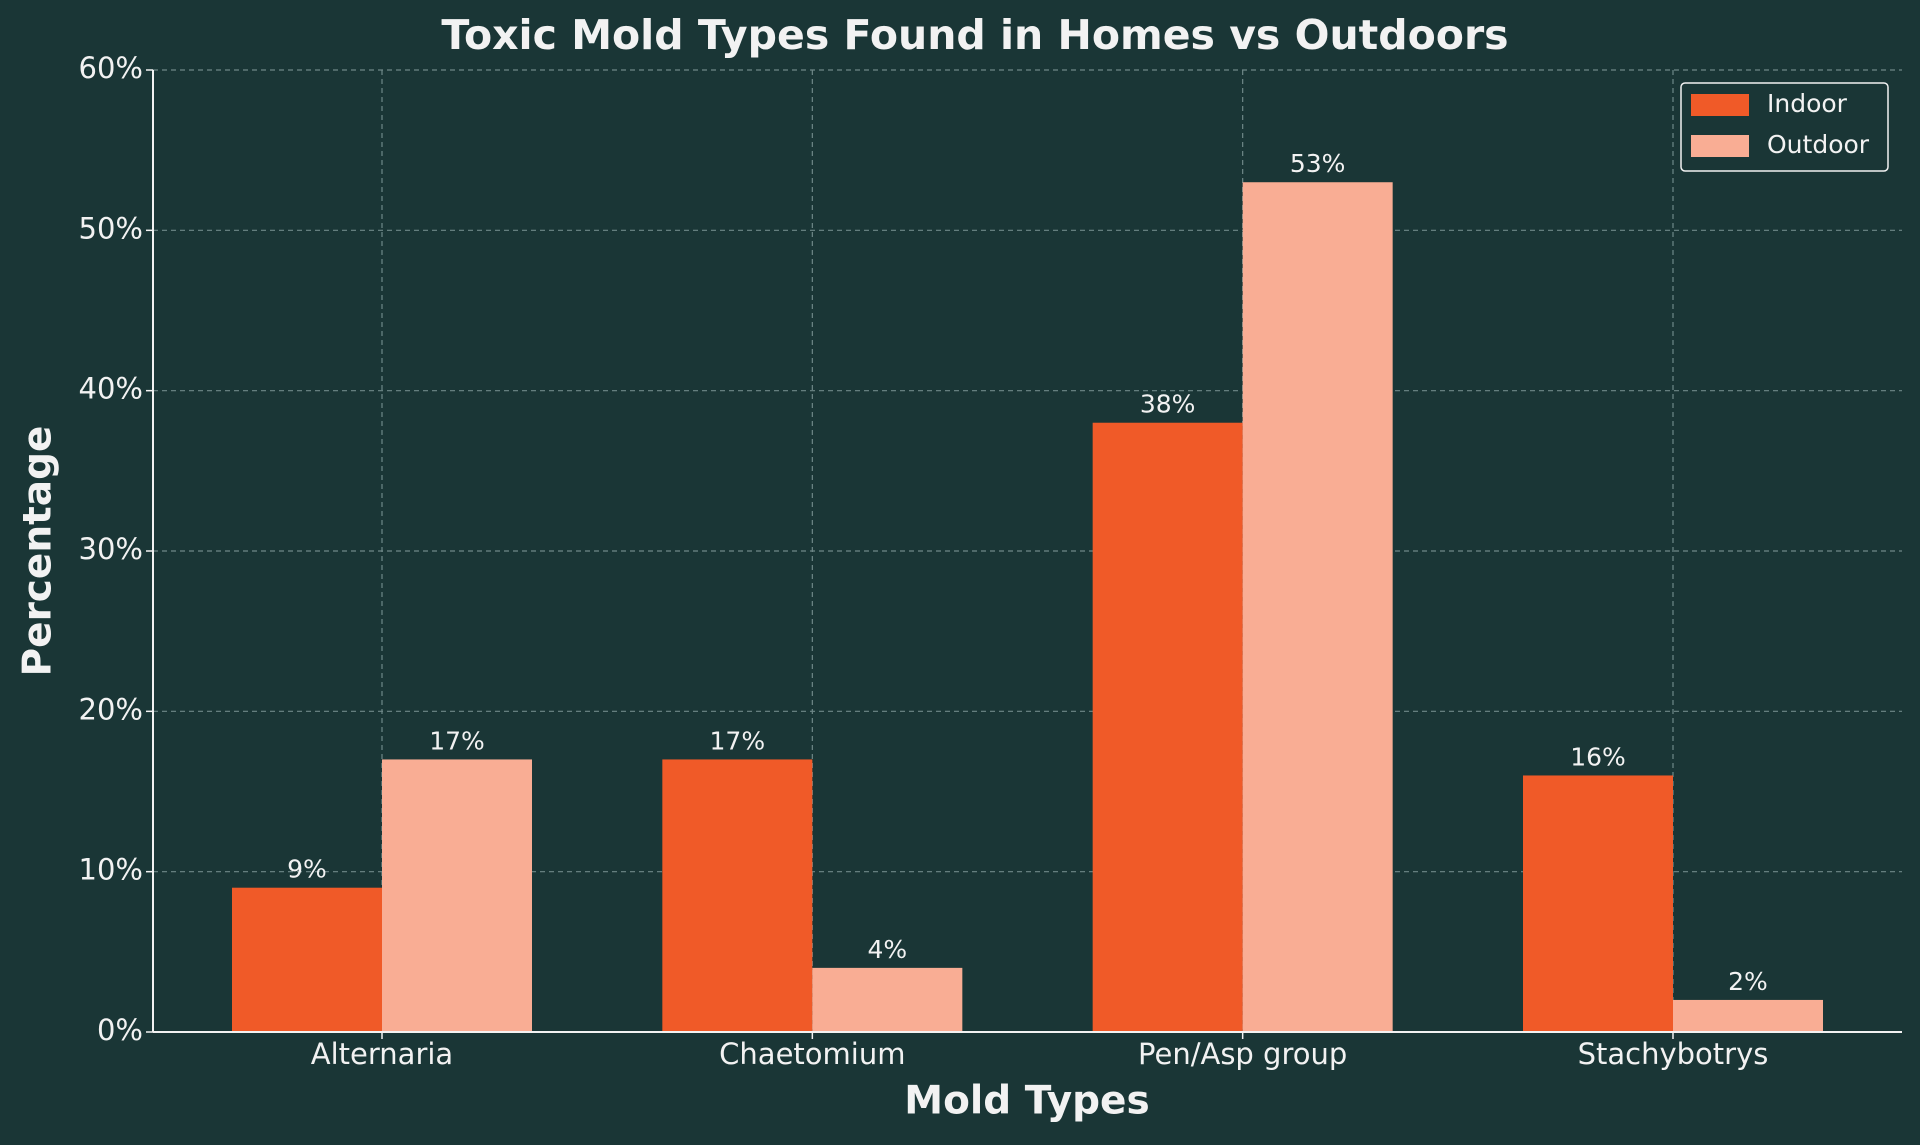  Describe the element at coordinates (111, 709) in the screenshot. I see `y-tick-label: 20%` at that location.